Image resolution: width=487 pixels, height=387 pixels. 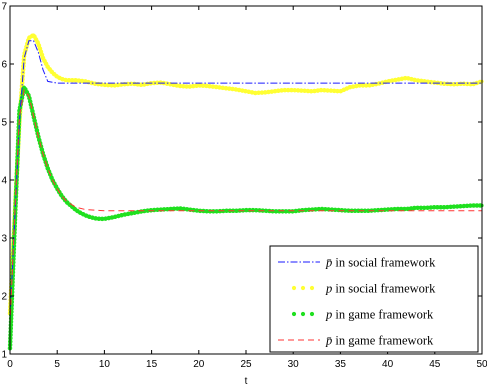 I want to click on y-tick-label: 4, so click(x=4, y=181).